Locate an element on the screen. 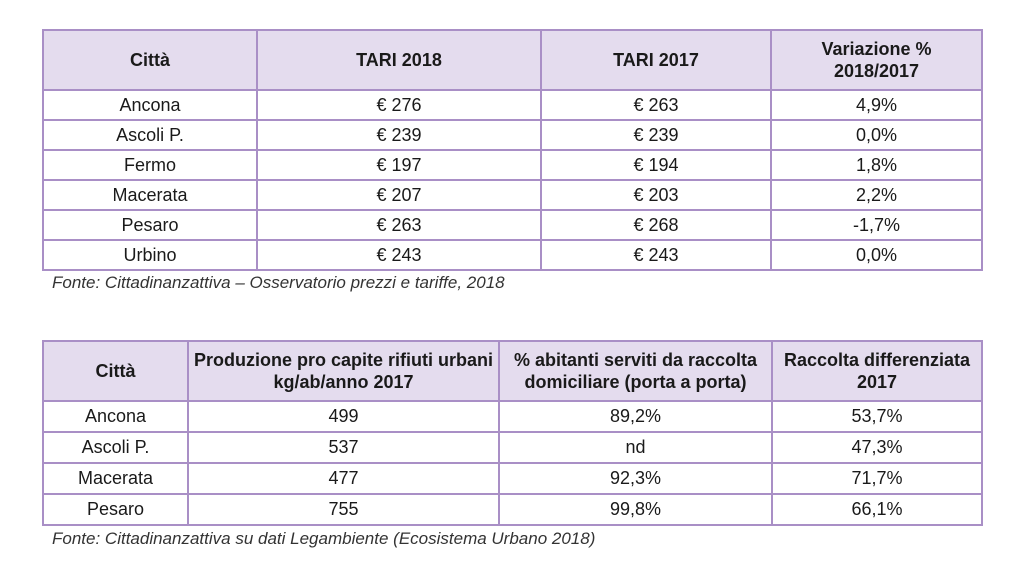 This screenshot has width=1024, height=583. table-row: Ancona € 276 € 263 4,9% is located at coordinates (512, 105).